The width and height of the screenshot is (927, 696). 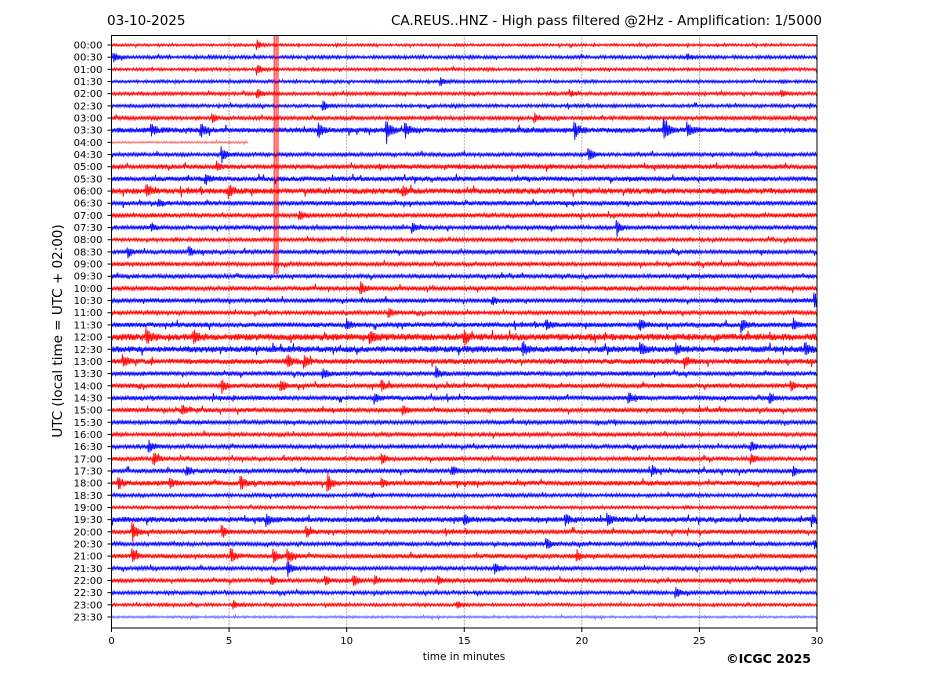 I want to click on y-tick-label: 13:30, so click(x=88, y=374).